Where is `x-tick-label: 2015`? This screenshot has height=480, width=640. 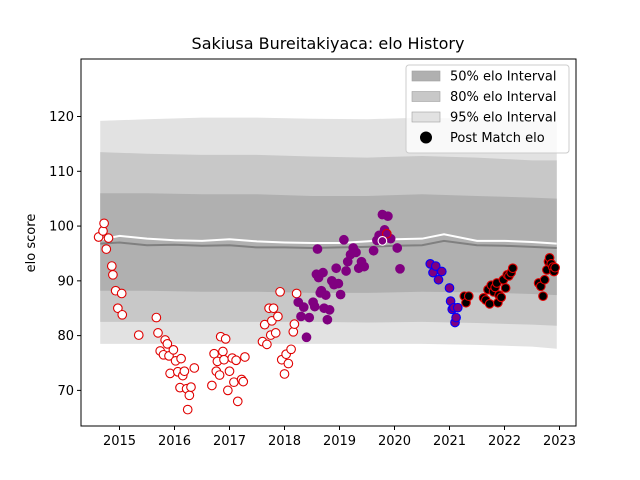 x-tick-label: 2015 is located at coordinates (119, 441).